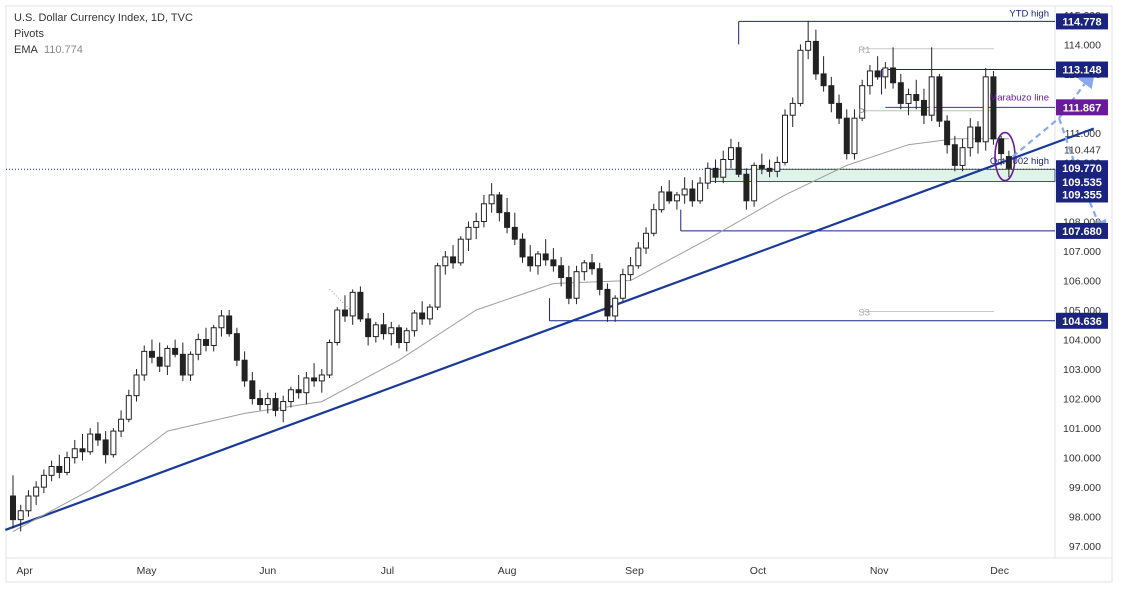 The width and height of the screenshot is (1122, 590). I want to click on y-tick-label: 104.000, so click(1082, 341).